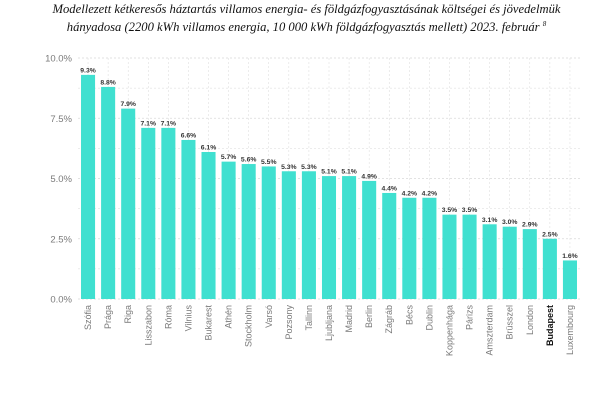  What do you see at coordinates (429, 318) in the screenshot?
I see `x-tick-label: Dublin` at bounding box center [429, 318].